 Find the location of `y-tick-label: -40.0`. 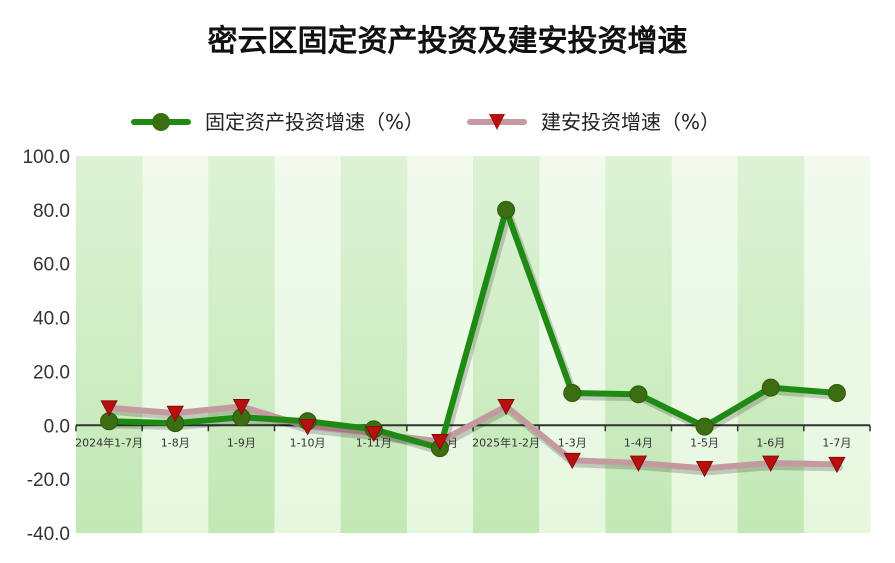

y-tick-label: -40.0 is located at coordinates (48, 534).